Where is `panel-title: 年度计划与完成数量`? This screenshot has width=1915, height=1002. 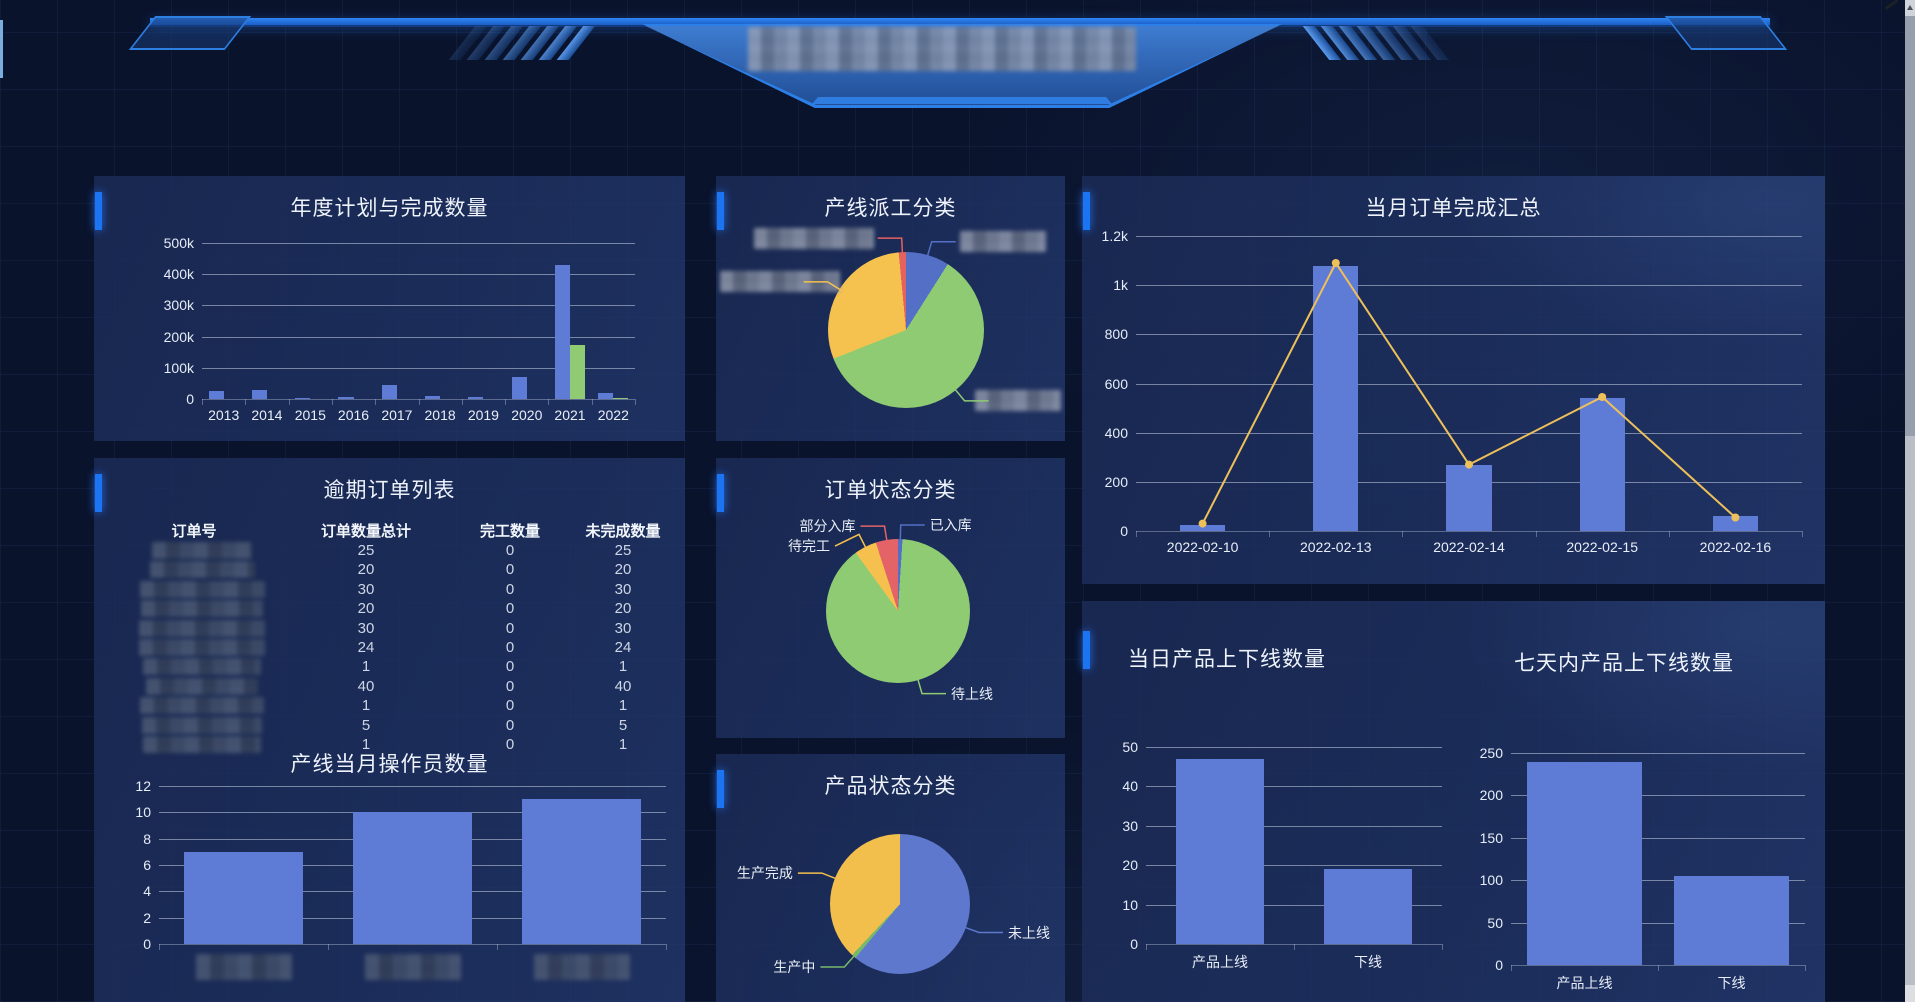
panel-title: 年度计划与完成数量 is located at coordinates (389, 208).